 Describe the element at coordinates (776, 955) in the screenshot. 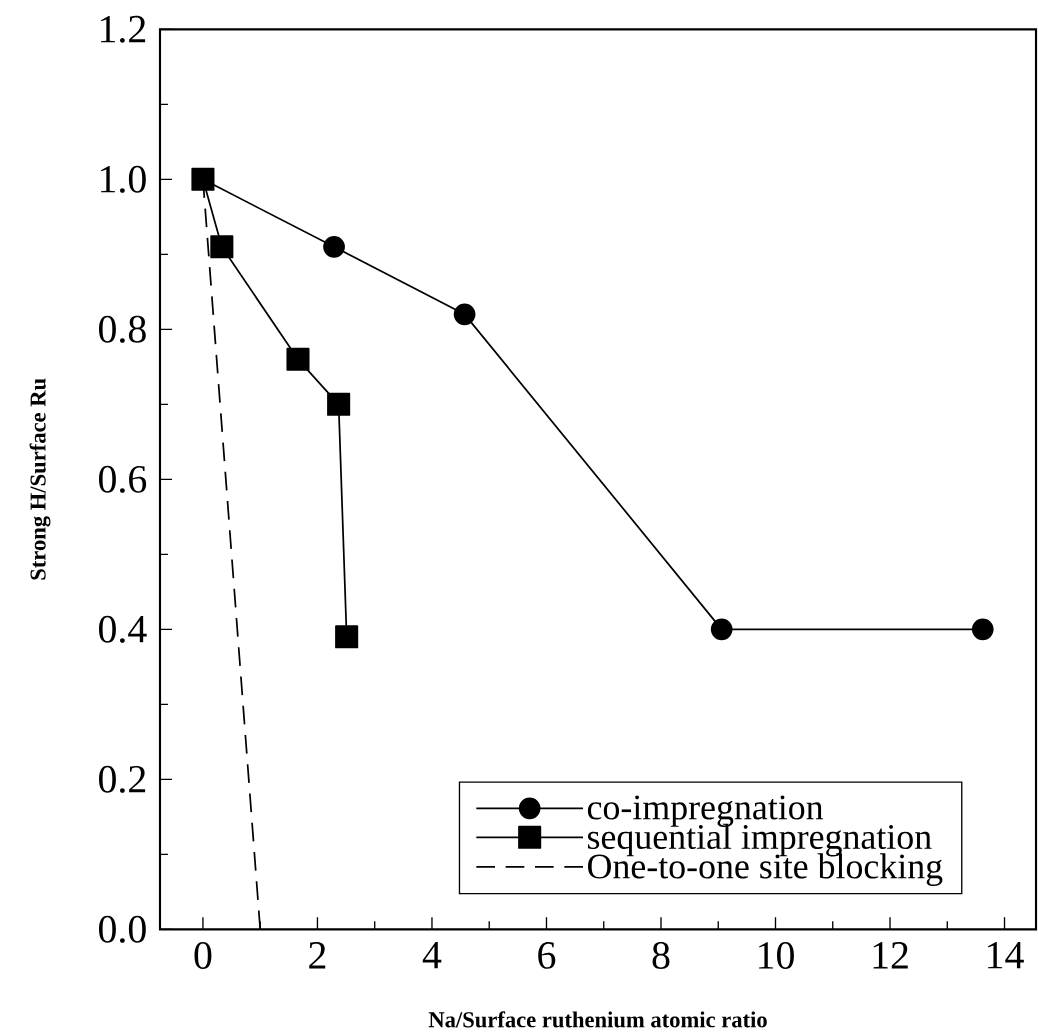

I see `x-tick-label: 10` at that location.